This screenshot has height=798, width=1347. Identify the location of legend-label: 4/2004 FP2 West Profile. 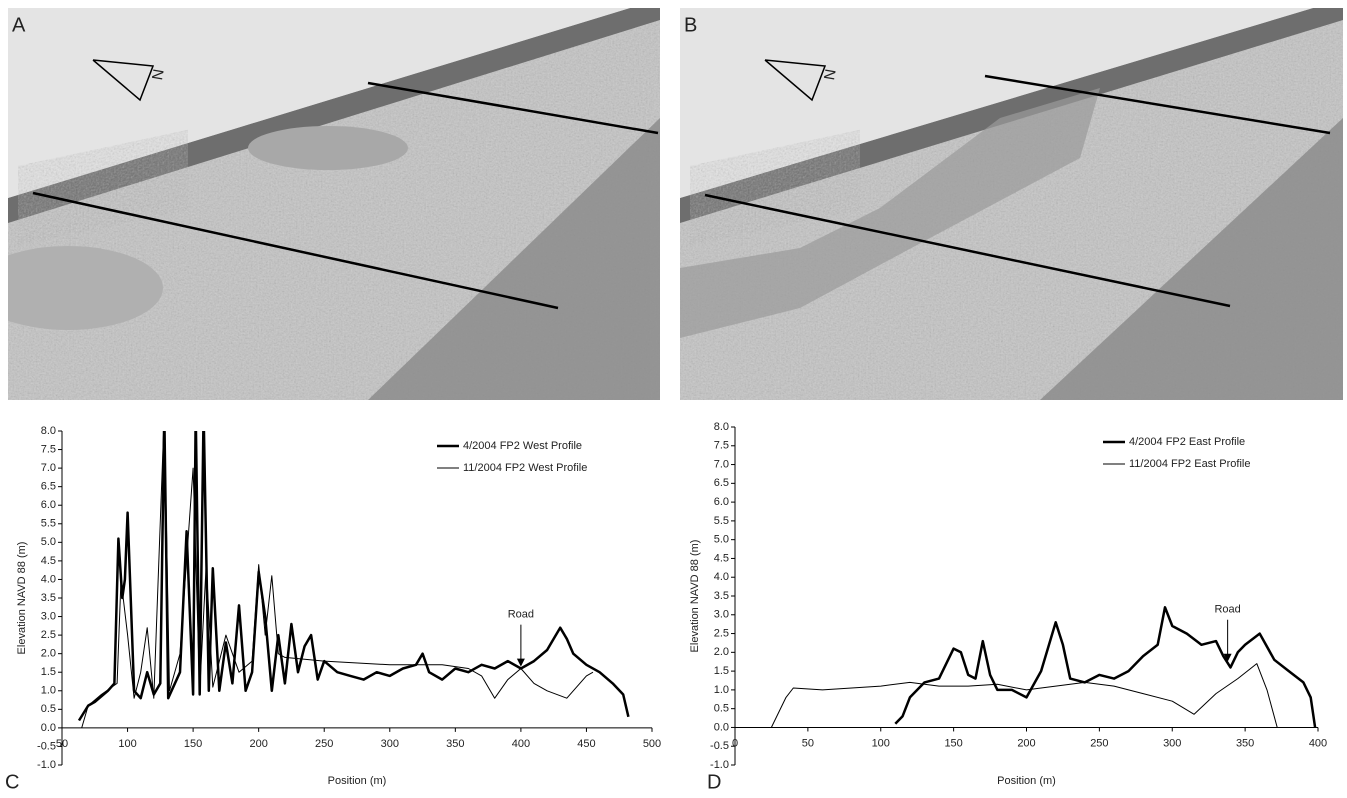
(522, 446).